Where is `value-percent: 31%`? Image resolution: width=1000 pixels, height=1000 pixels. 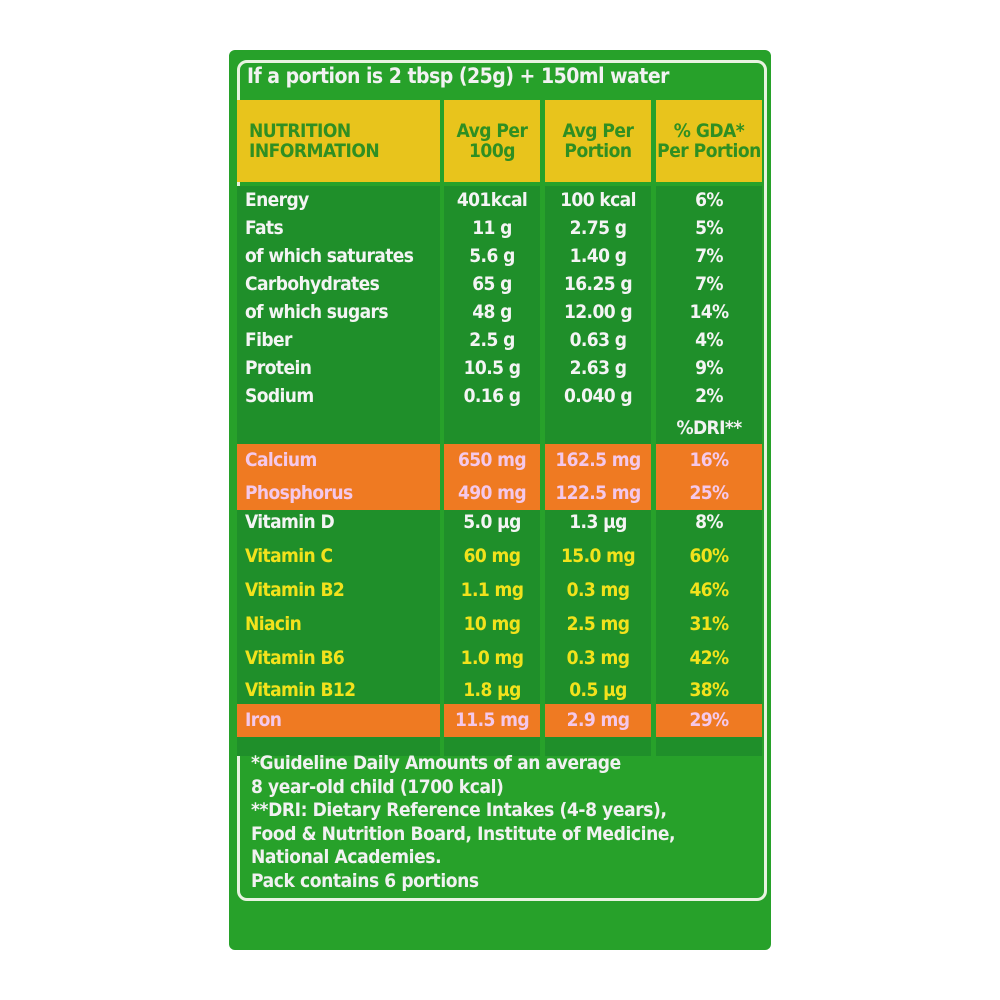
value-percent: 31% is located at coordinates (709, 624).